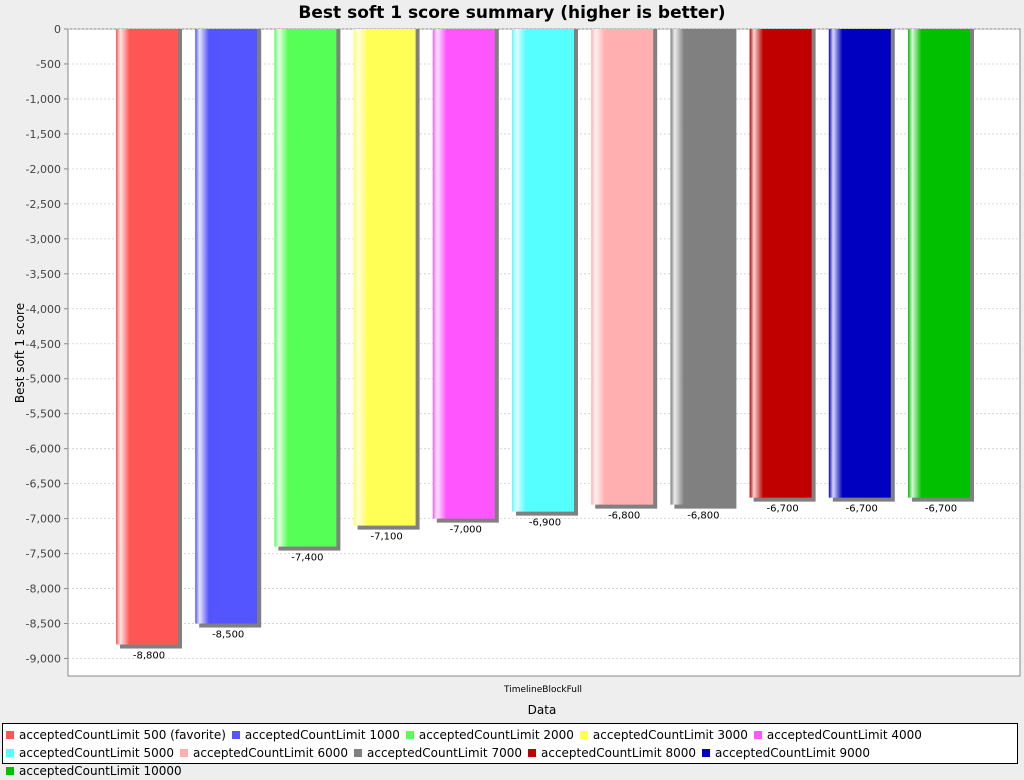 The height and width of the screenshot is (780, 1024). Describe the element at coordinates (43, 519) in the screenshot. I see `y-tick-label: -7,000` at that location.